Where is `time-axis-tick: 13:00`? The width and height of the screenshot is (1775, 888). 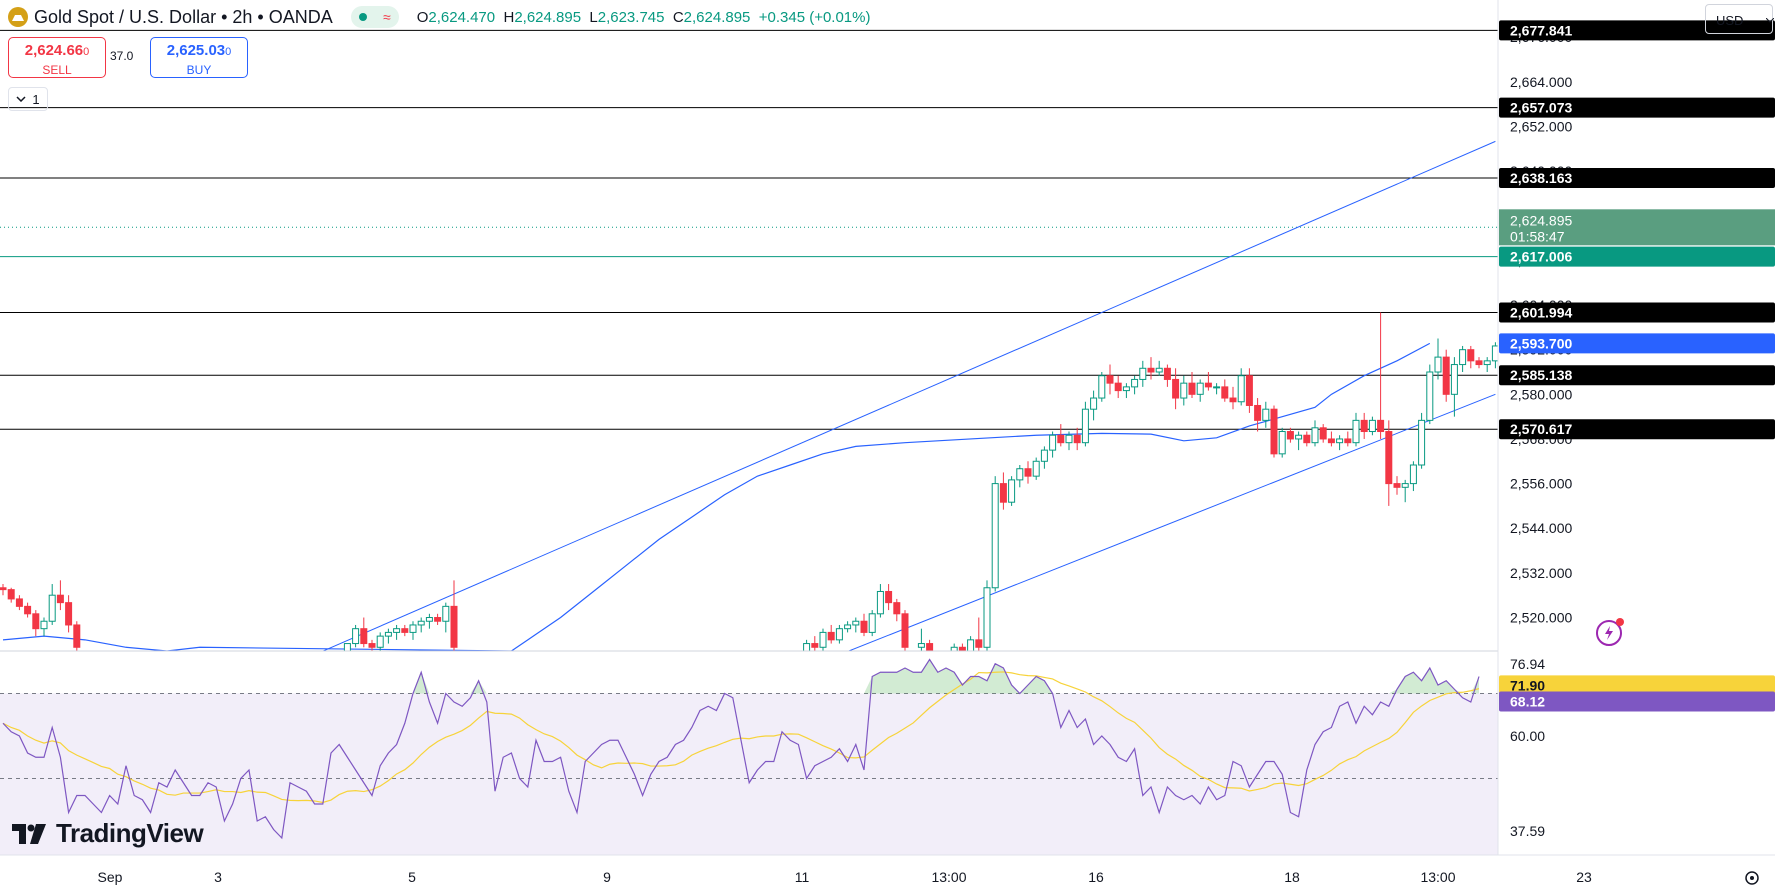
time-axis-tick: 13:00 is located at coordinates (948, 877).